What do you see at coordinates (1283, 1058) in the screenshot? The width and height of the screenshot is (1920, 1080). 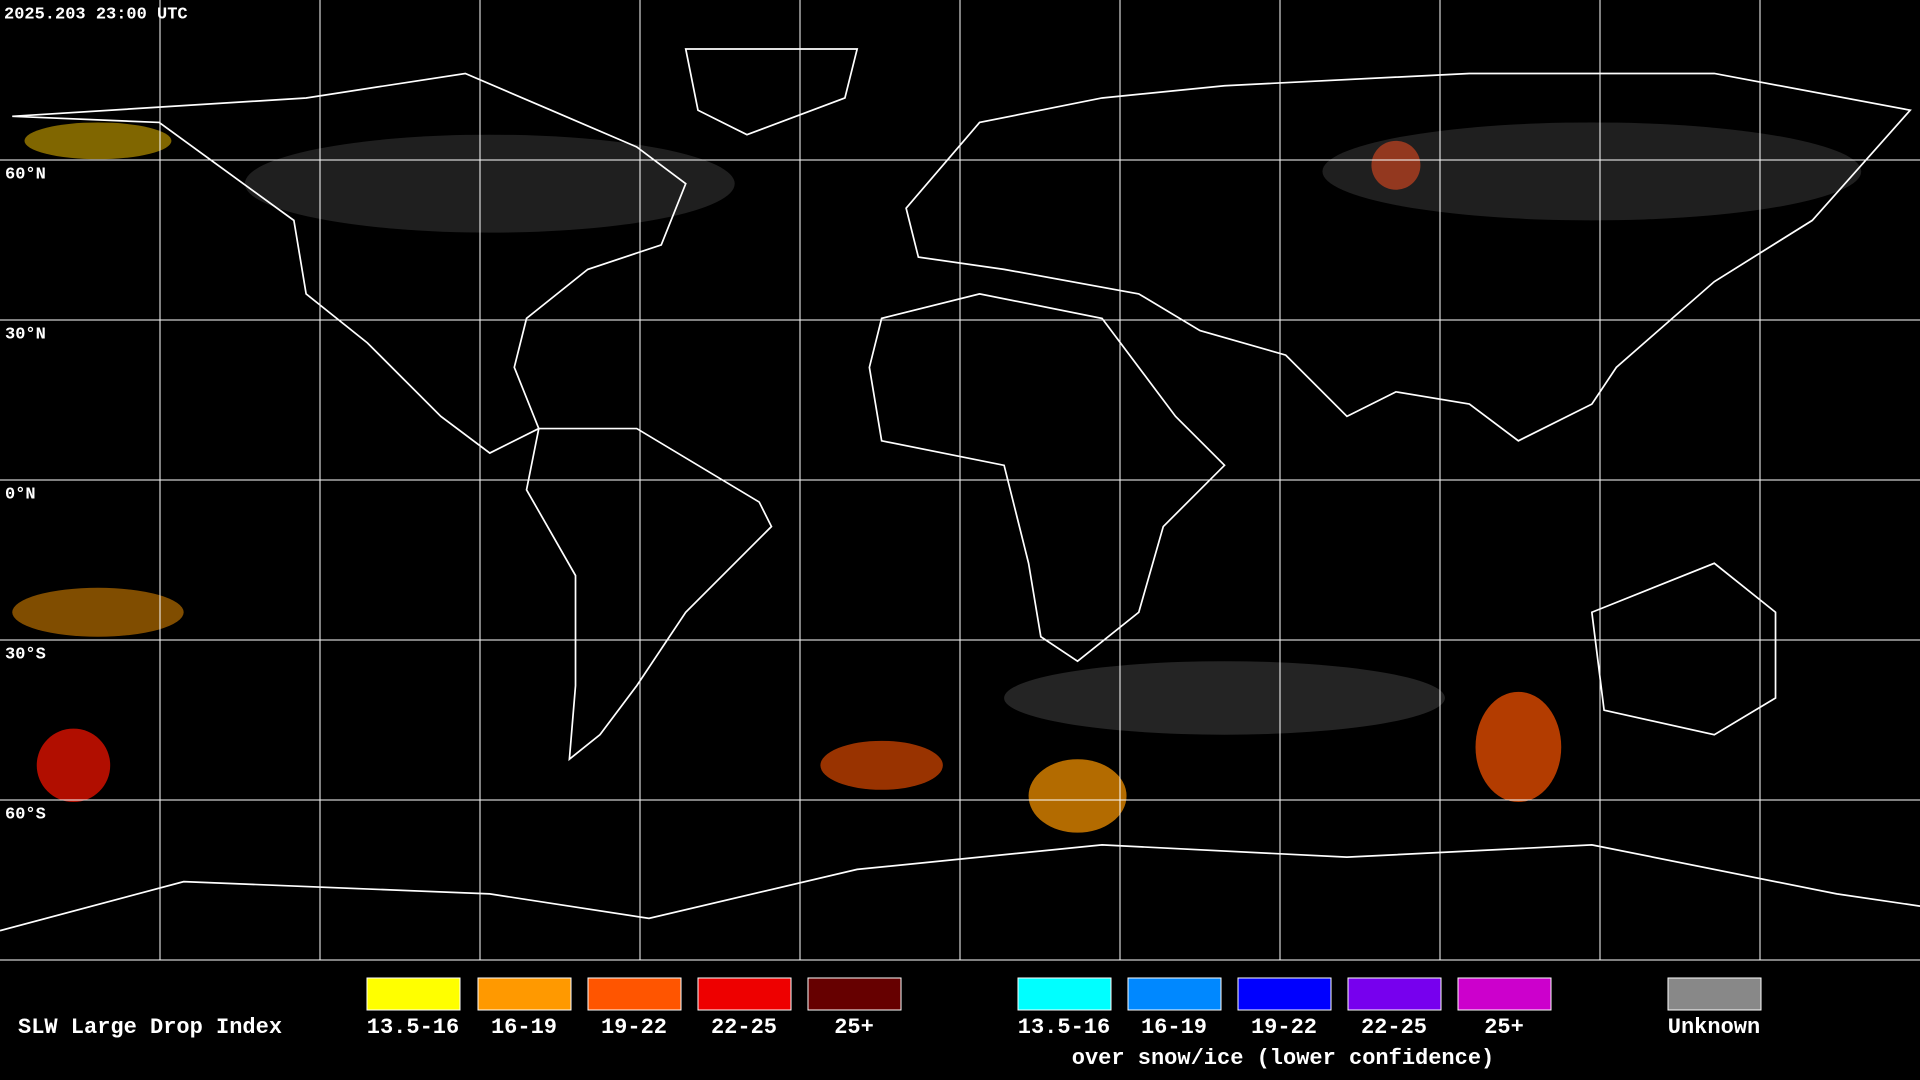 I see `snow-note: over snow/ice (lower confidence)` at bounding box center [1283, 1058].